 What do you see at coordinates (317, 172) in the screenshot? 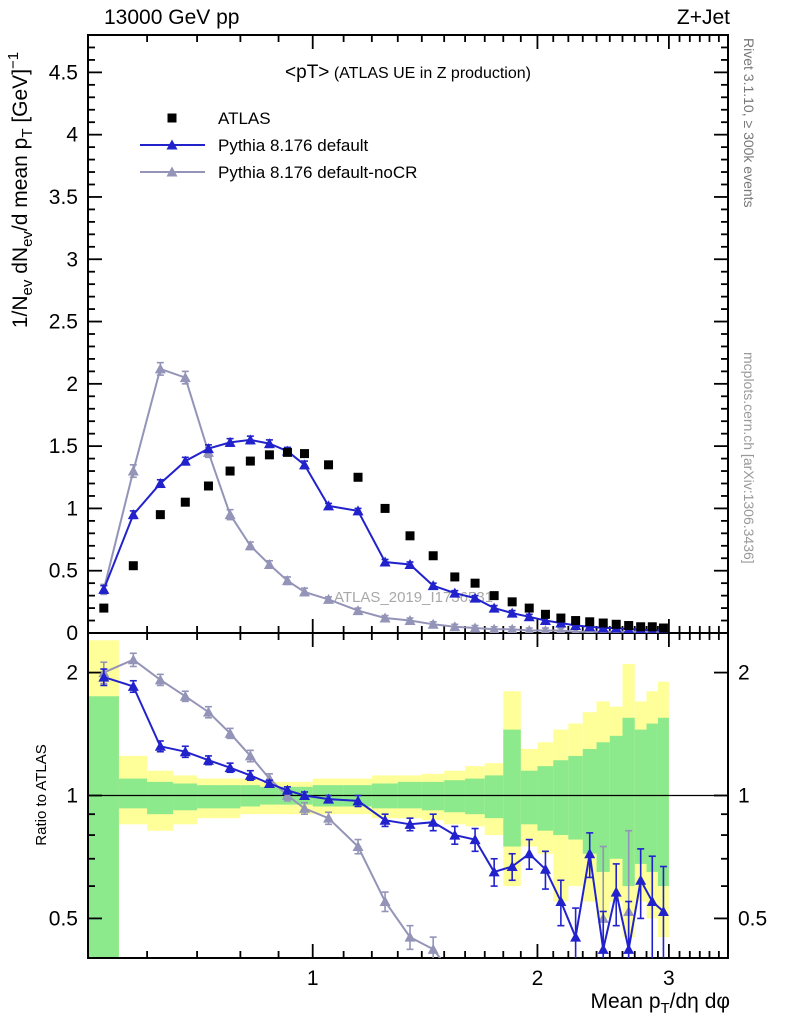
I see `svg-text: Pythia 8.176 default-noCR` at bounding box center [317, 172].